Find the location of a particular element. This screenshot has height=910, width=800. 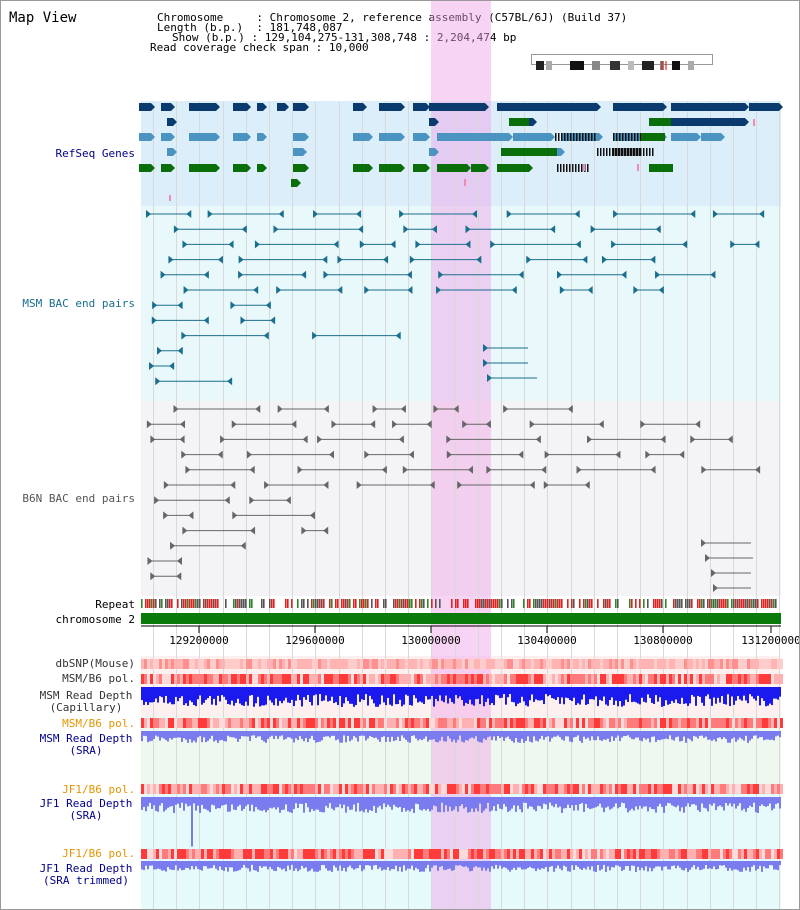

jf1-b6-pol2-label: JF1/B6 pol. is located at coordinates (98, 853).